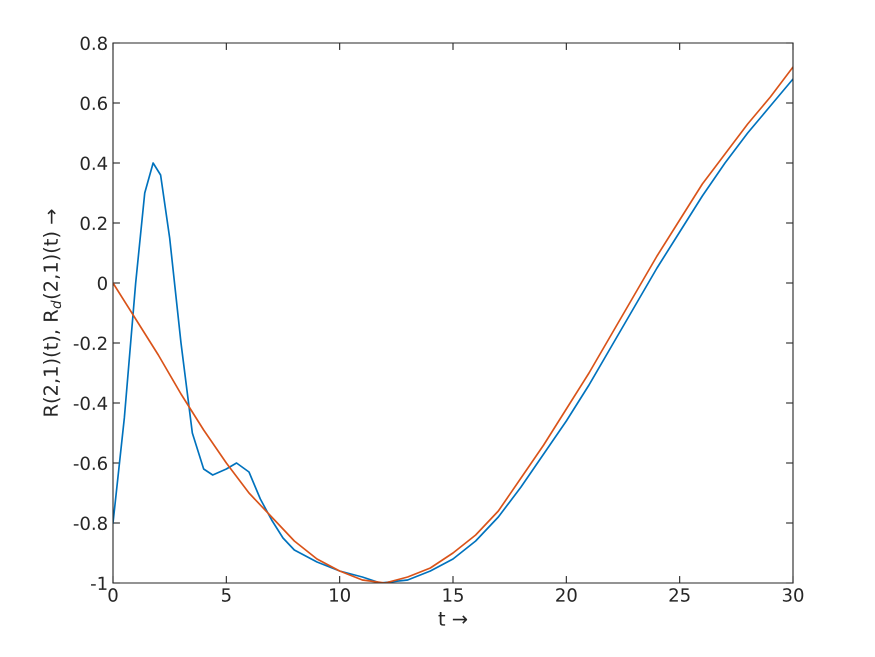 This screenshot has width=875, height=657. What do you see at coordinates (94, 103) in the screenshot?
I see `y-tick-label: 0.6` at bounding box center [94, 103].